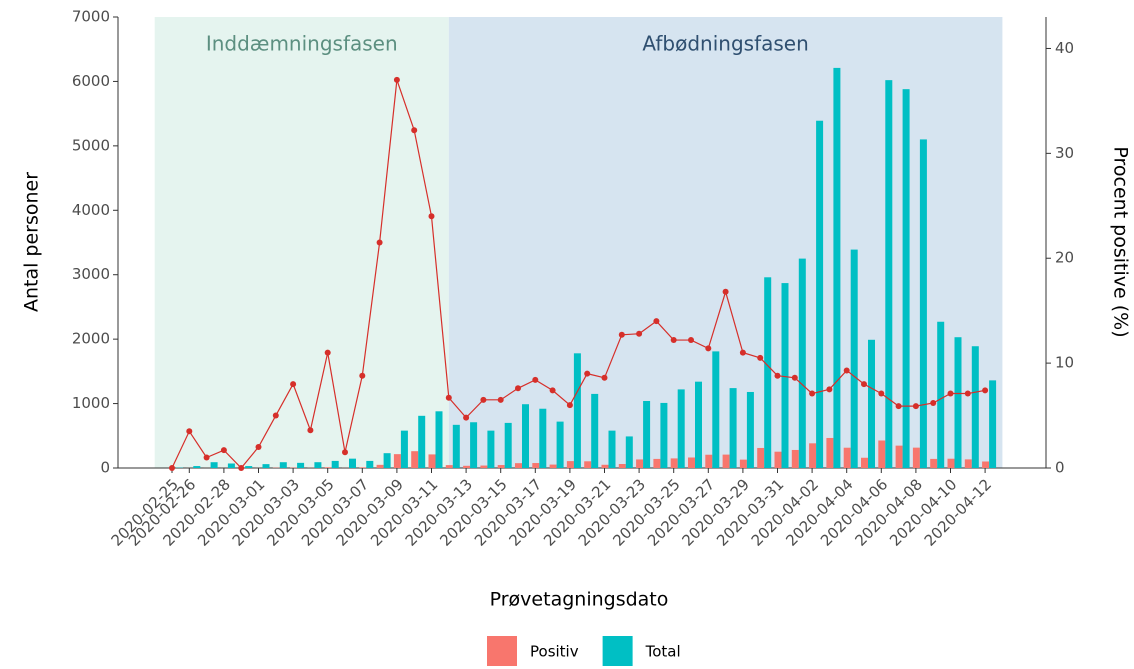 This screenshot has width=1134, height=669. Describe the element at coordinates (1060, 468) in the screenshot. I see `y2-tick-label: 0` at that location.